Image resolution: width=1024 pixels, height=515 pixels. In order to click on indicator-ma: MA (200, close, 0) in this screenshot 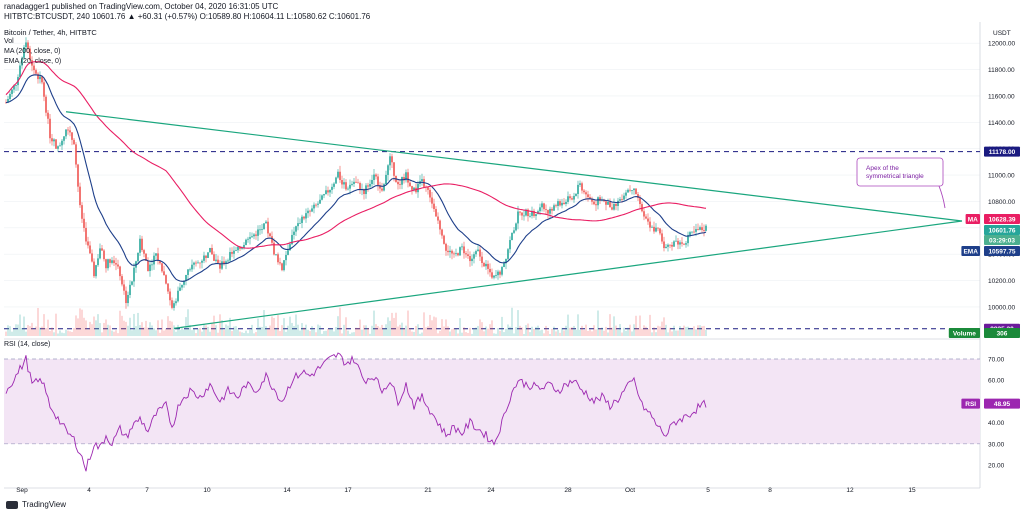, I will do `click(34, 51)`.